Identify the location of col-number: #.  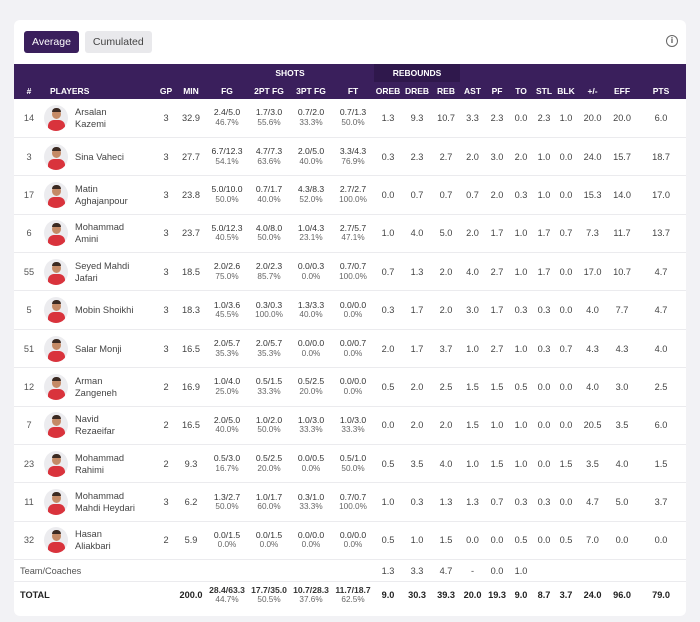
(29, 90).